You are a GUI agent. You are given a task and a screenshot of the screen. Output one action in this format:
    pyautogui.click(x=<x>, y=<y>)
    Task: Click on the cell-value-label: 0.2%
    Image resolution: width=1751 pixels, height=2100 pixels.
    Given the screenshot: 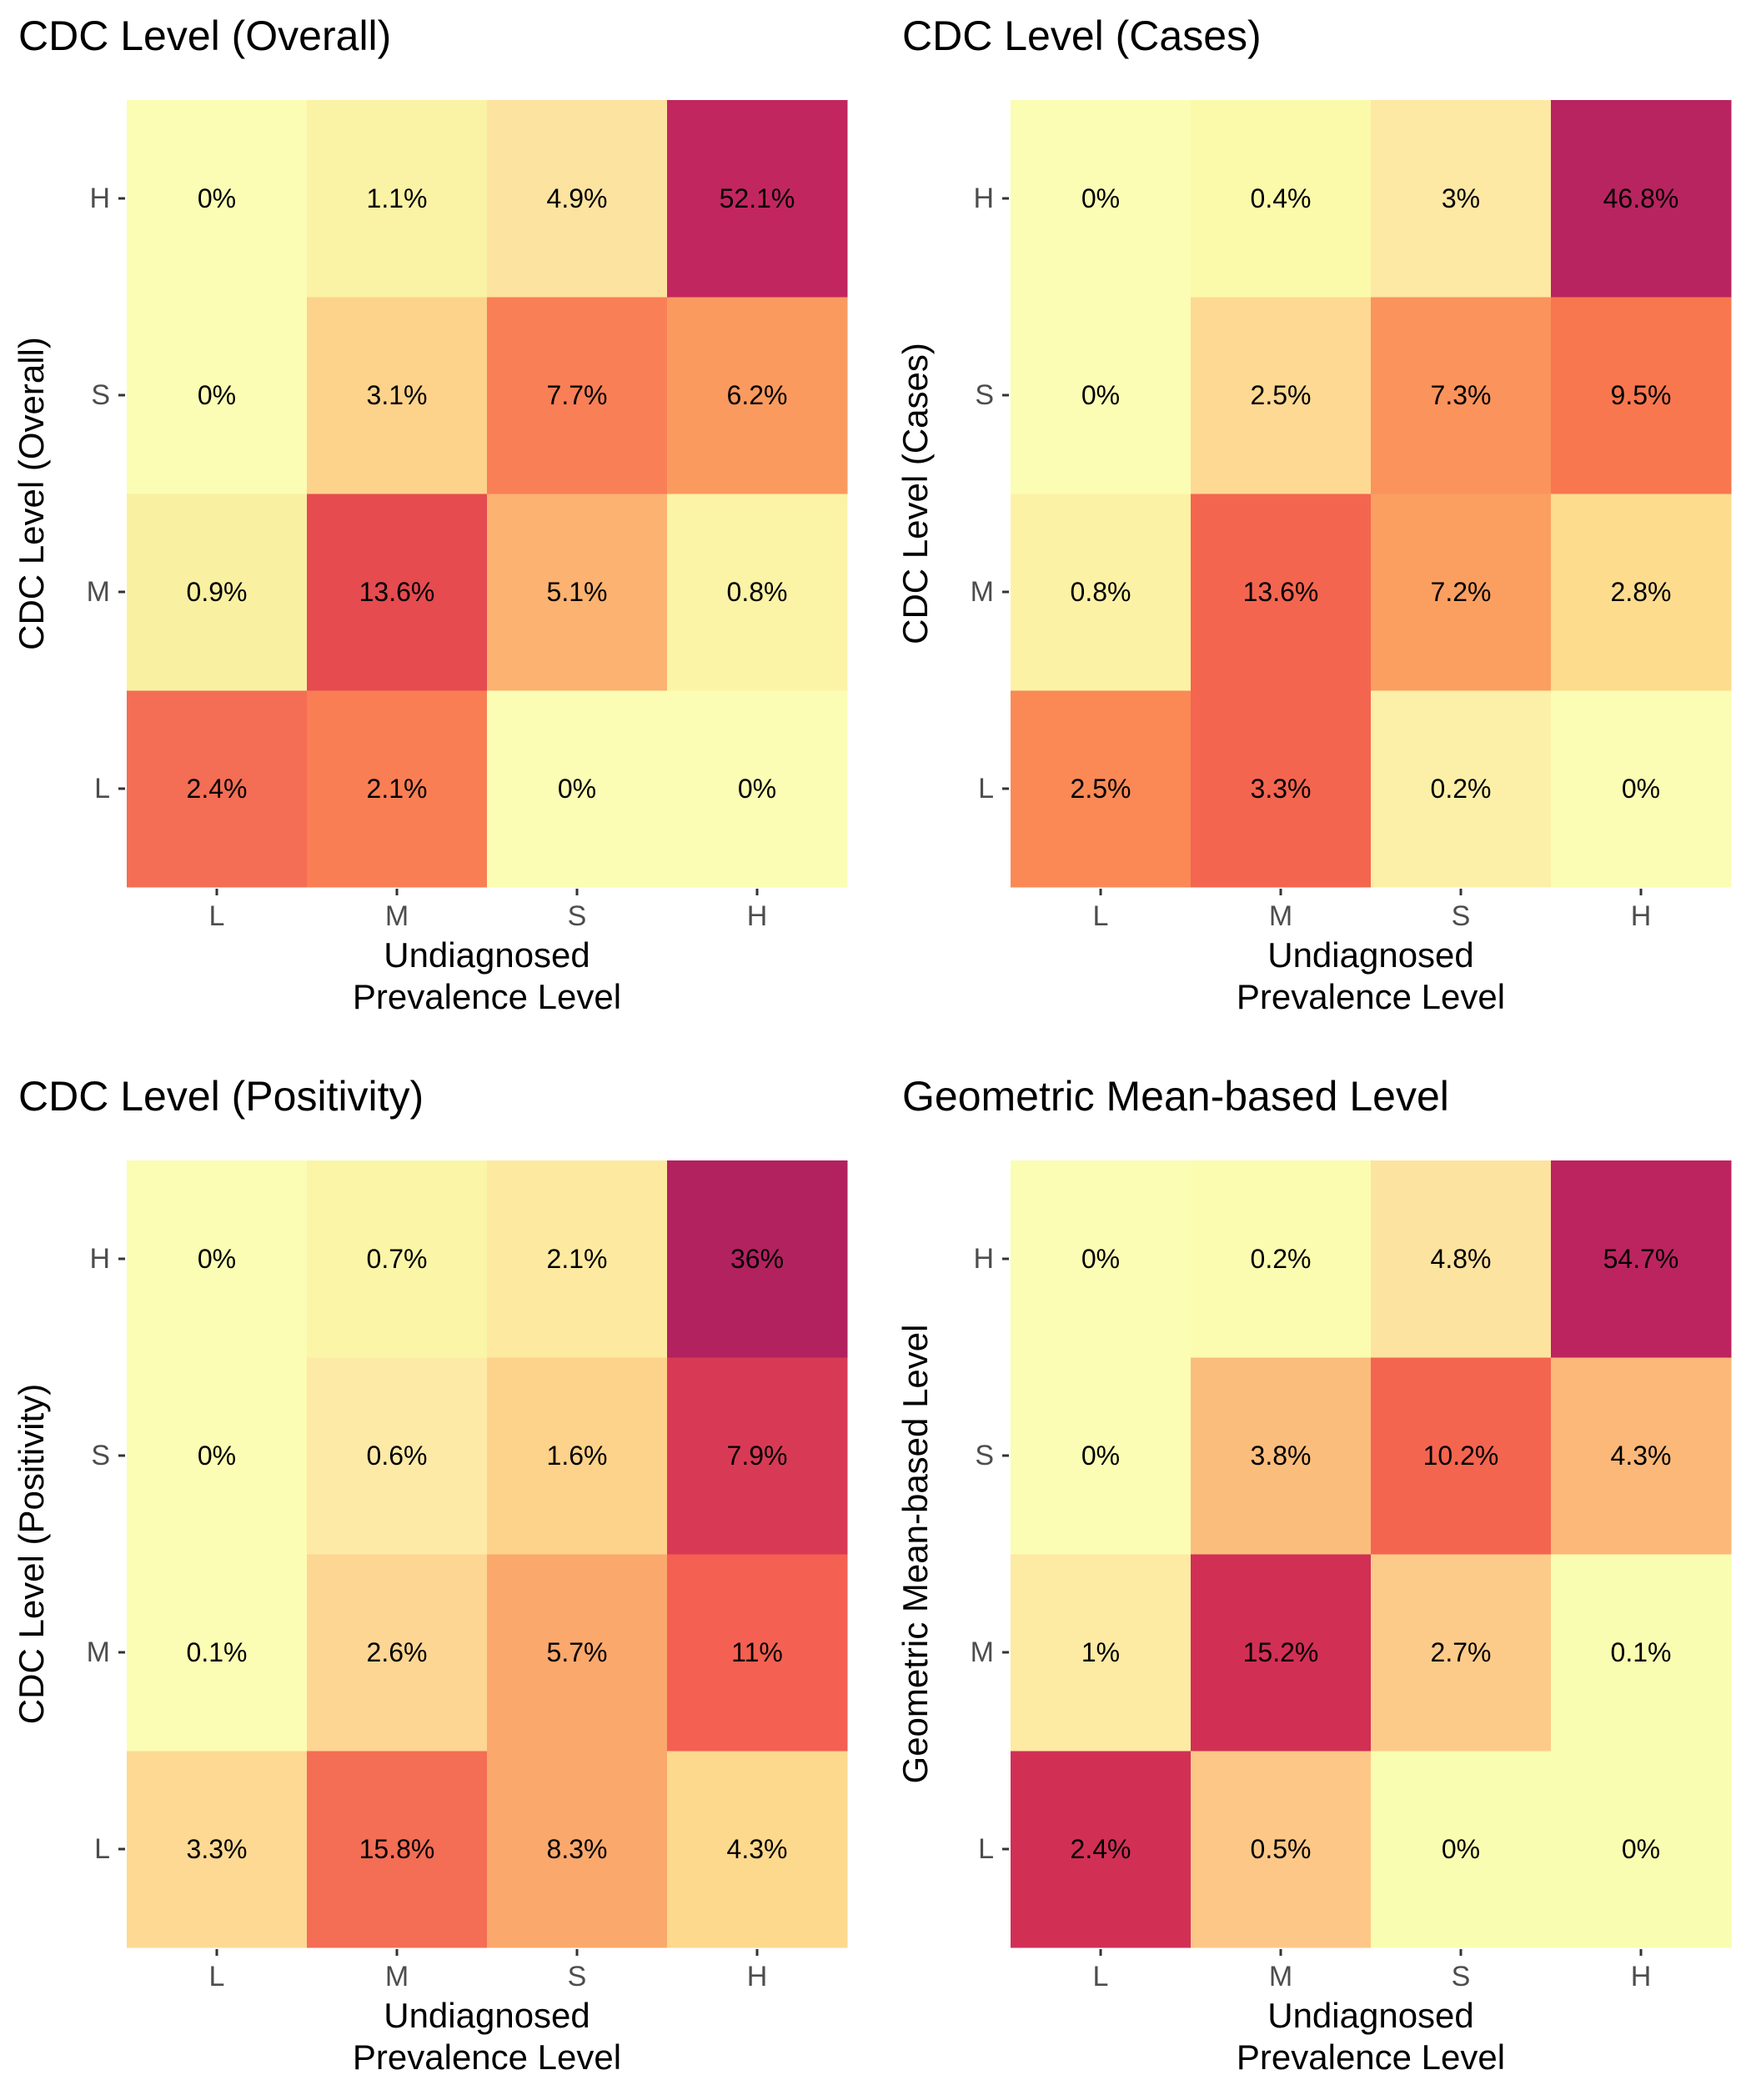 What is the action you would take?
    pyautogui.click(x=1461, y=789)
    